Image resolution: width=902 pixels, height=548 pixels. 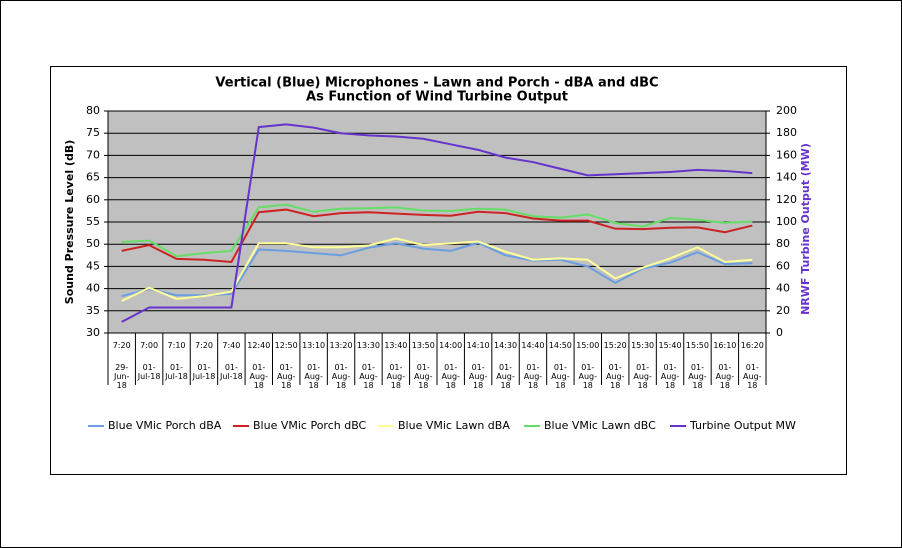 What do you see at coordinates (341, 345) in the screenshot?
I see `x-tick-time: 13:20` at bounding box center [341, 345].